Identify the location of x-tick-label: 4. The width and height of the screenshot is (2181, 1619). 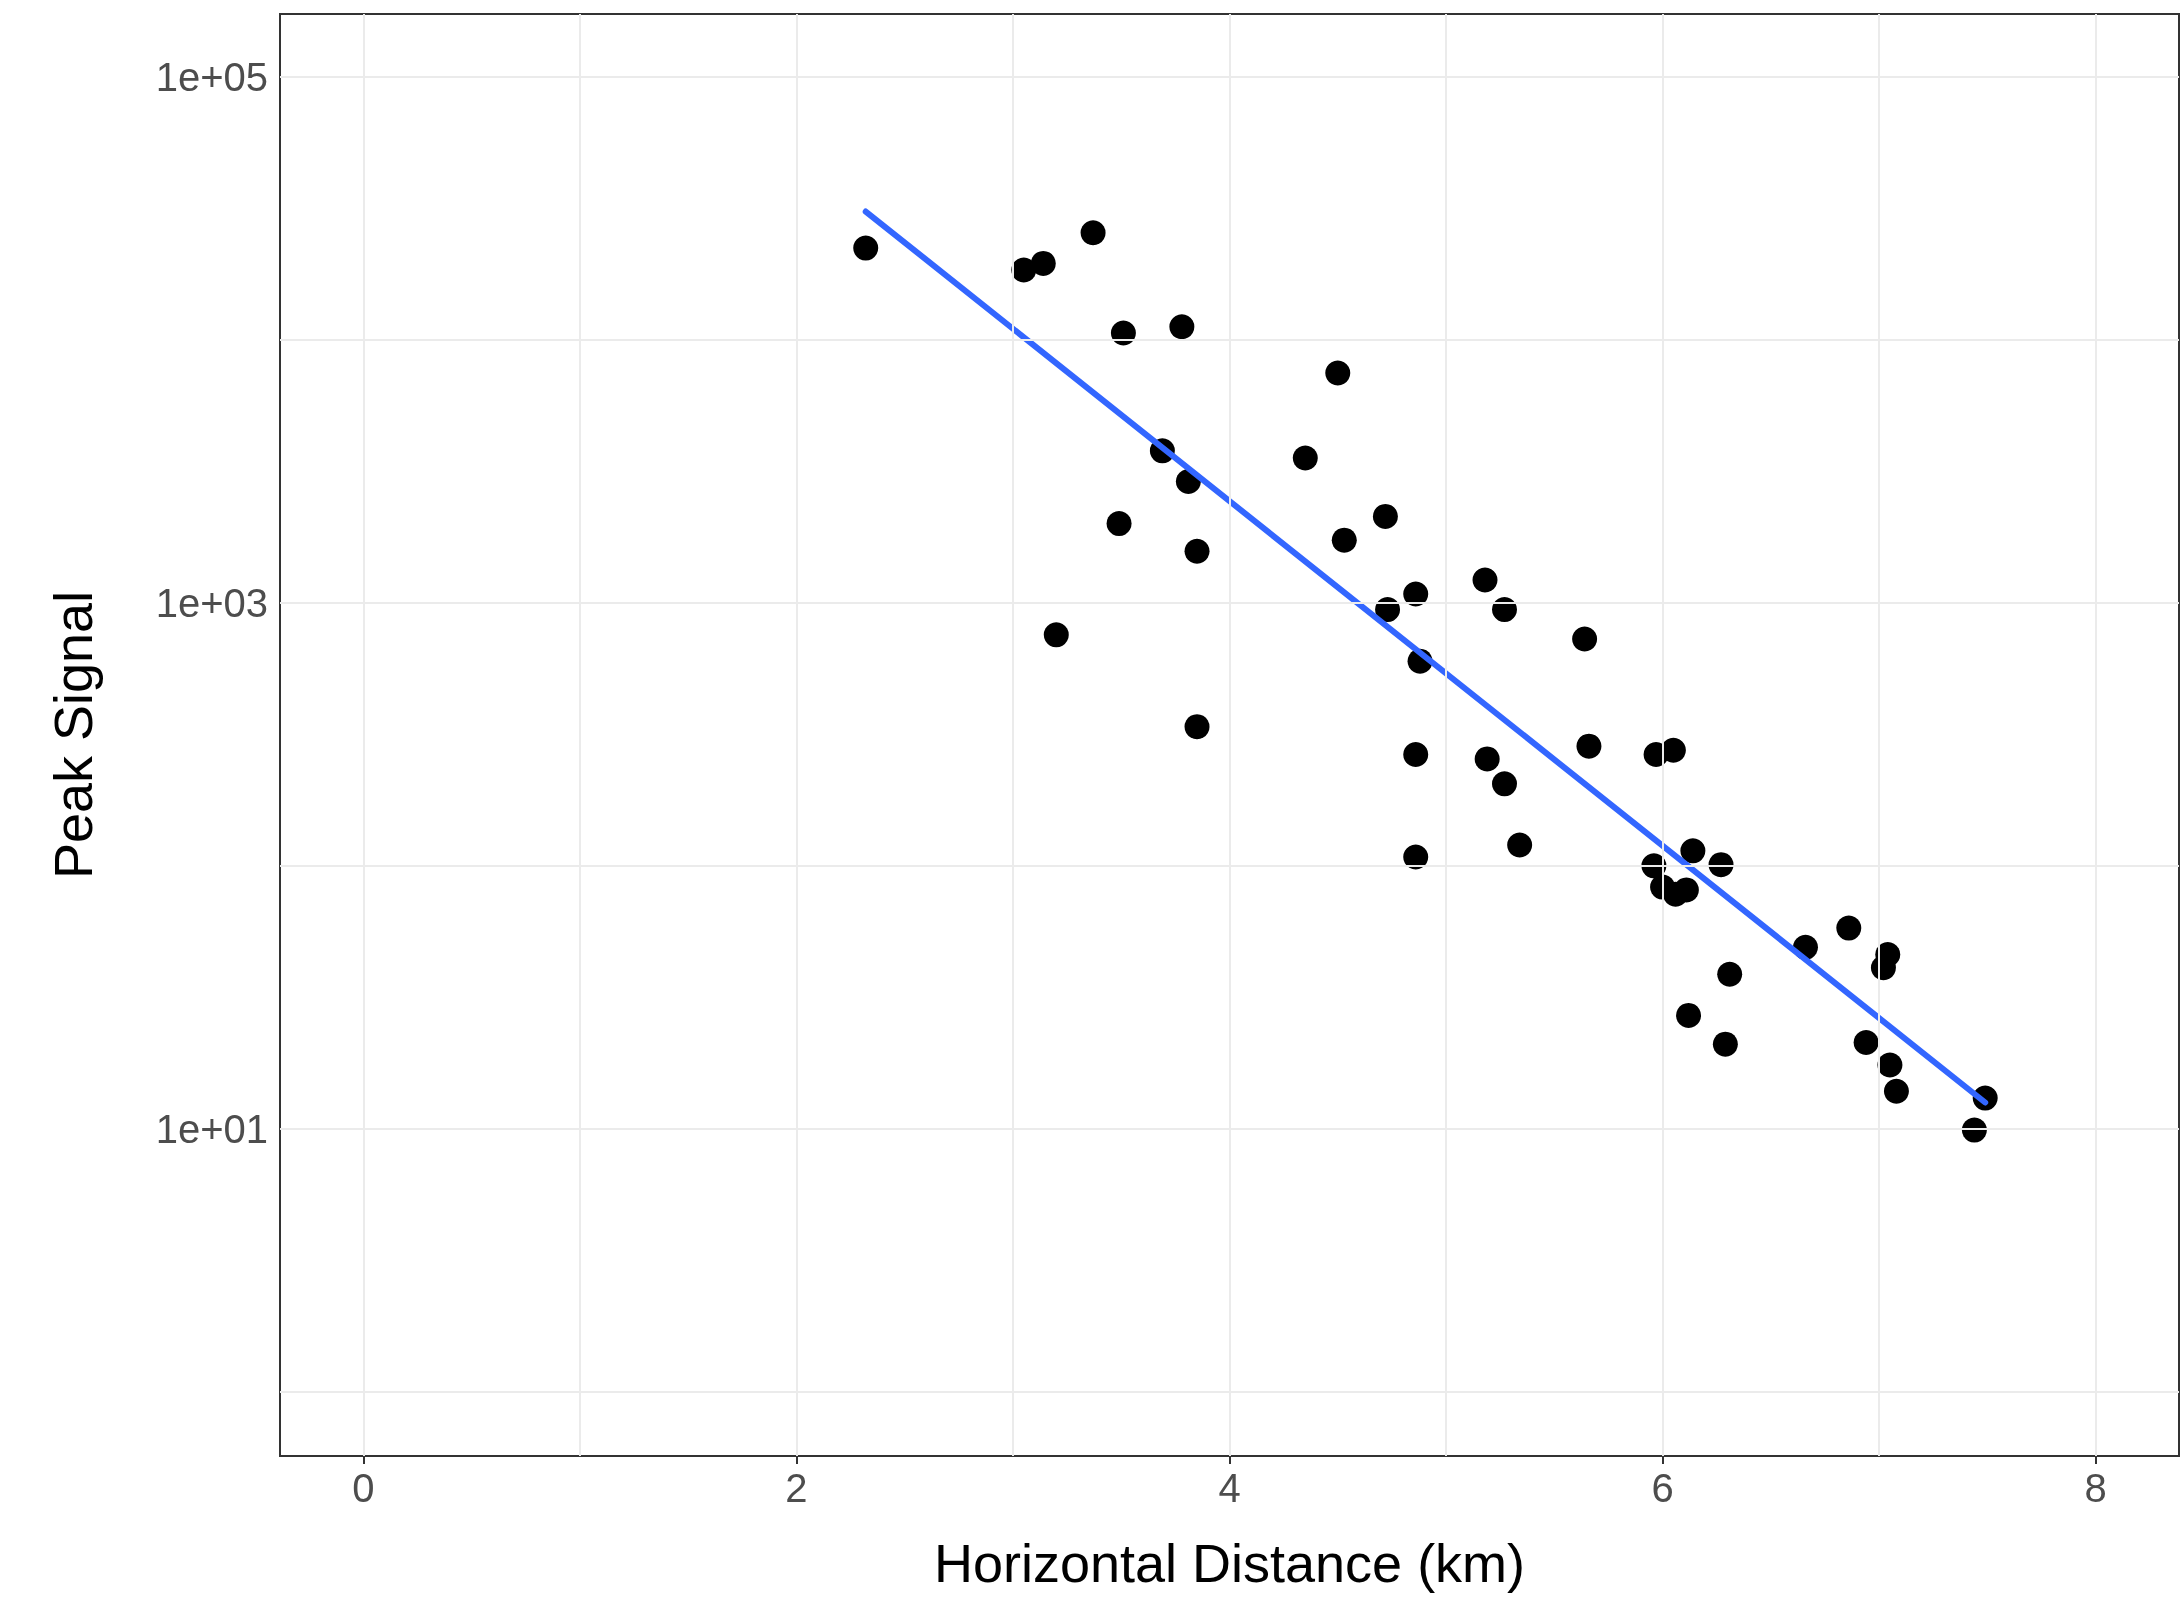
(1229, 1488).